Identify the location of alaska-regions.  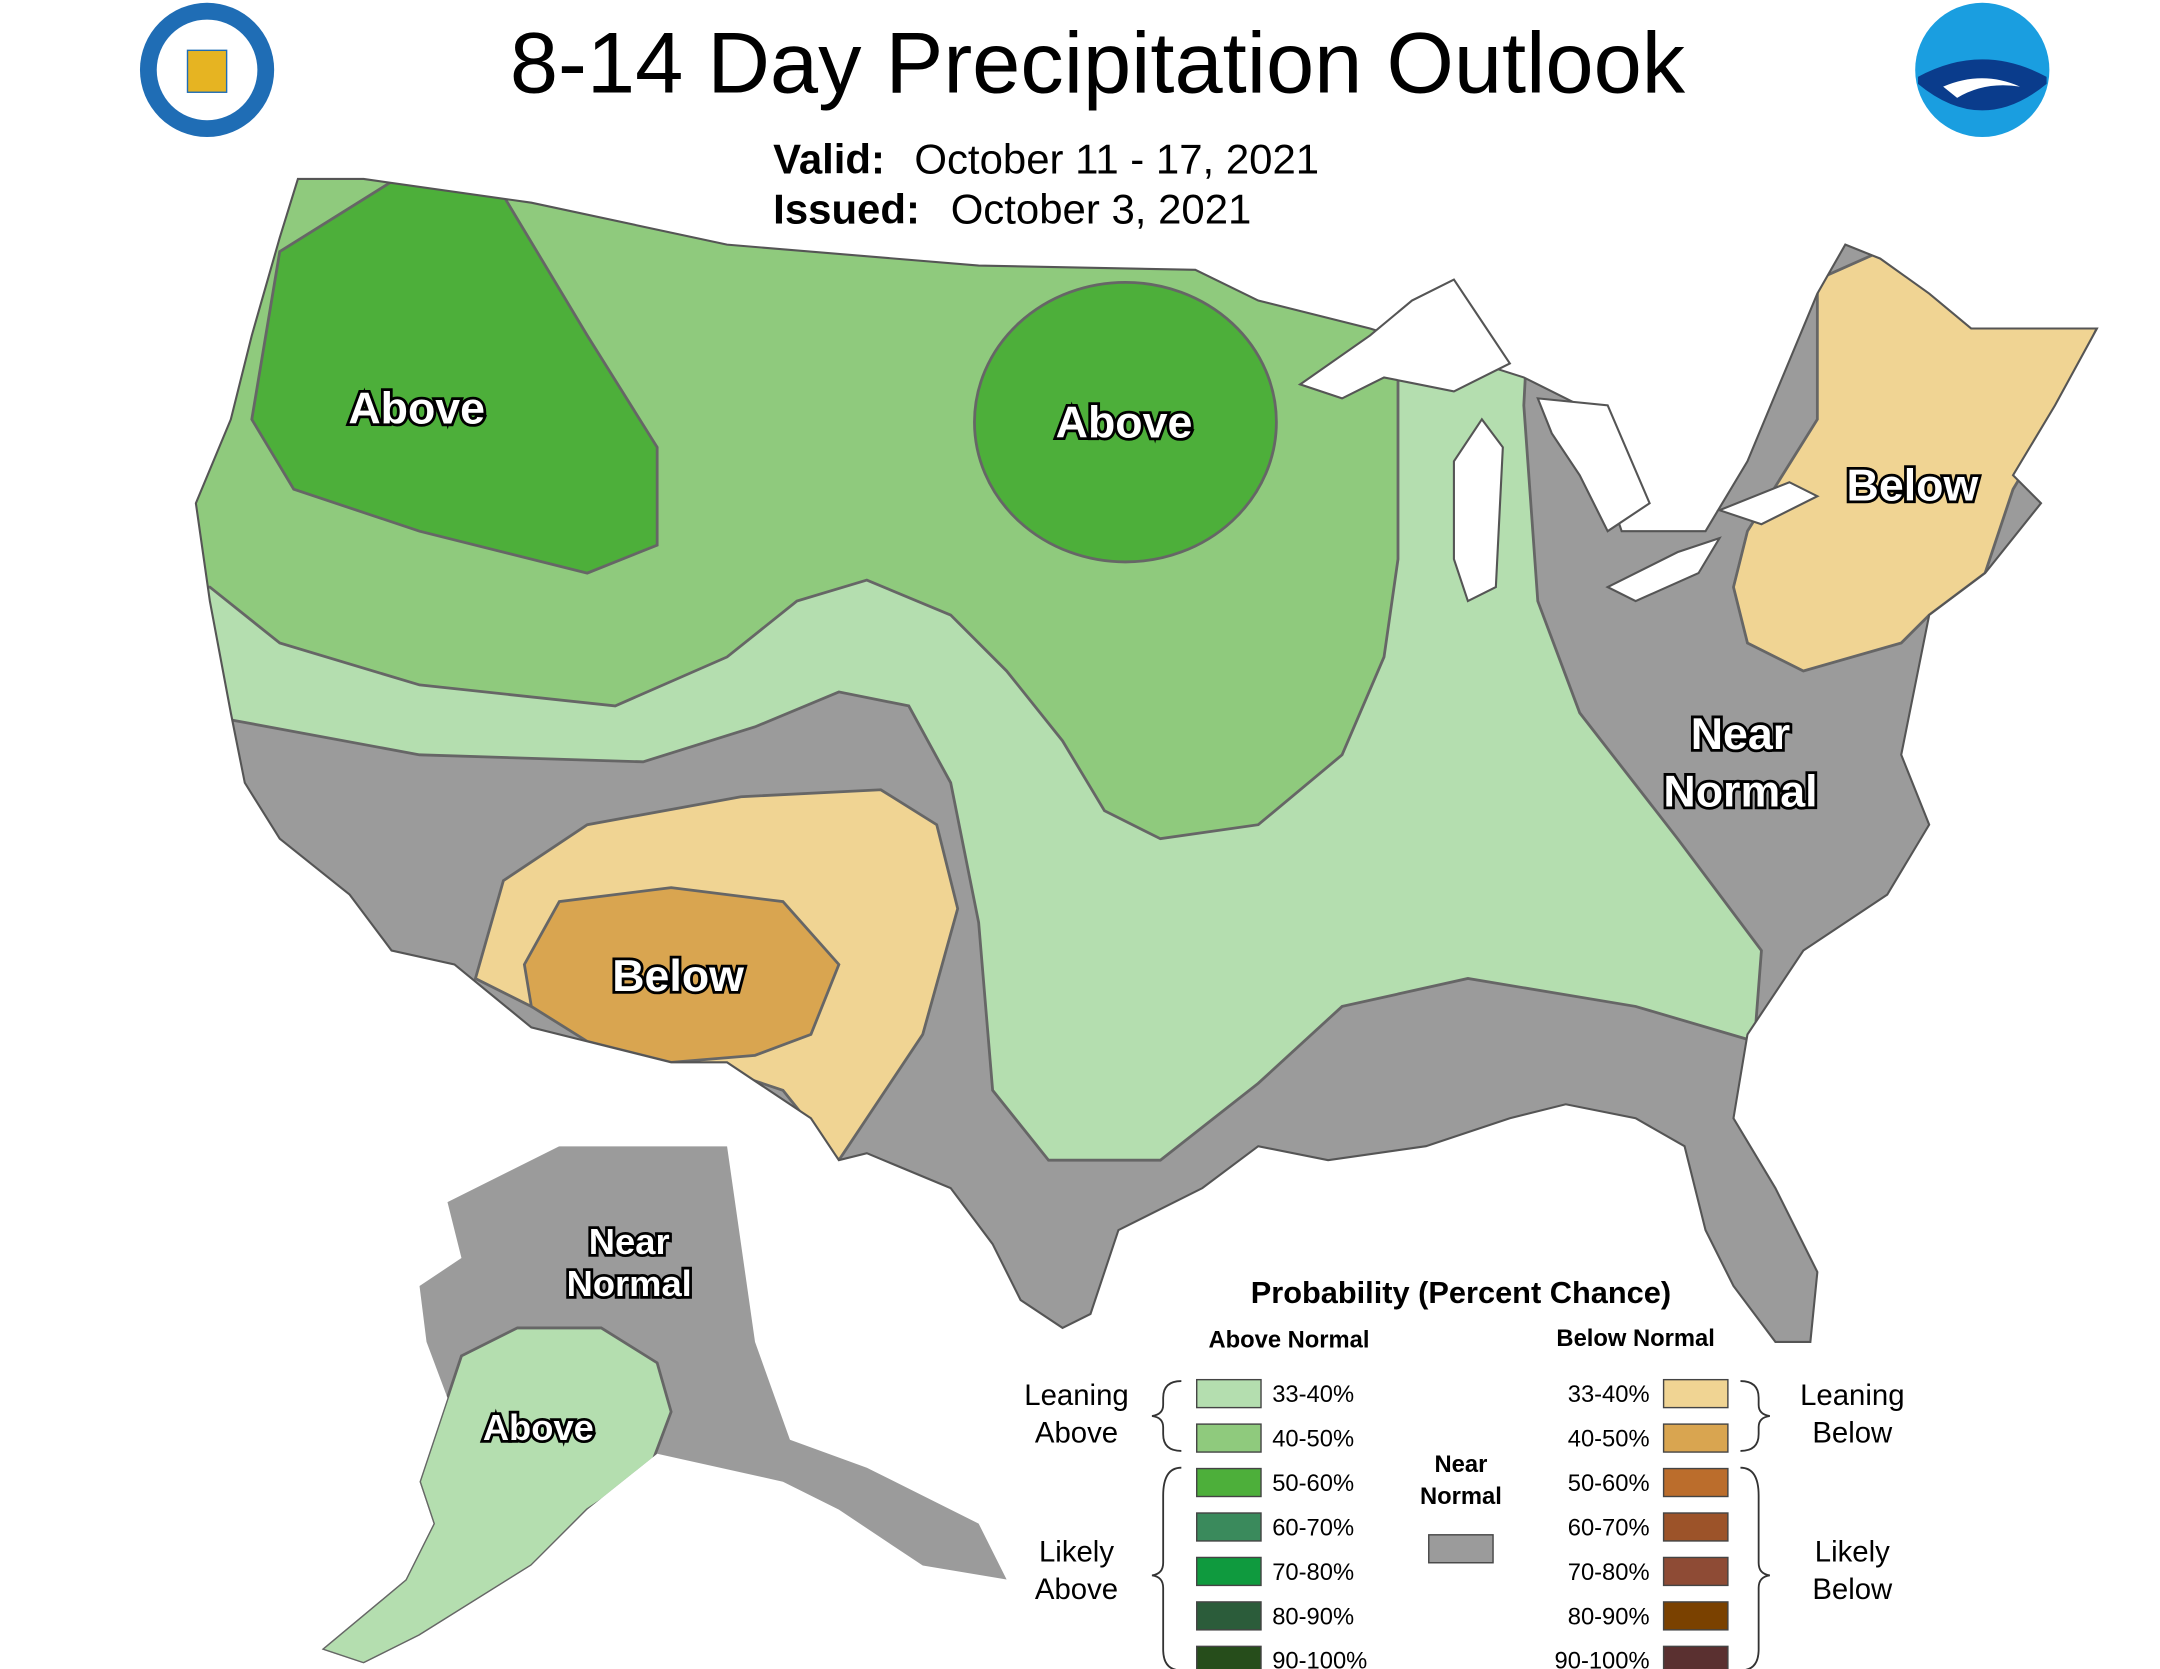
(664, 1405).